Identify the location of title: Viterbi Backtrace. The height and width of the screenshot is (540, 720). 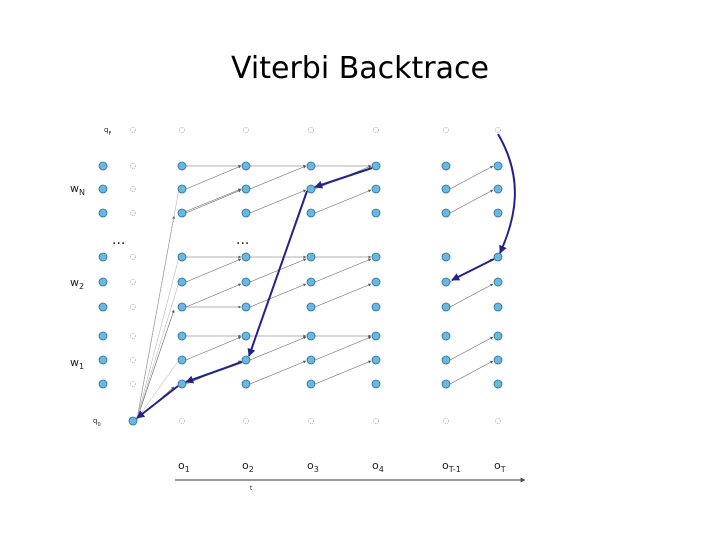
(360, 68).